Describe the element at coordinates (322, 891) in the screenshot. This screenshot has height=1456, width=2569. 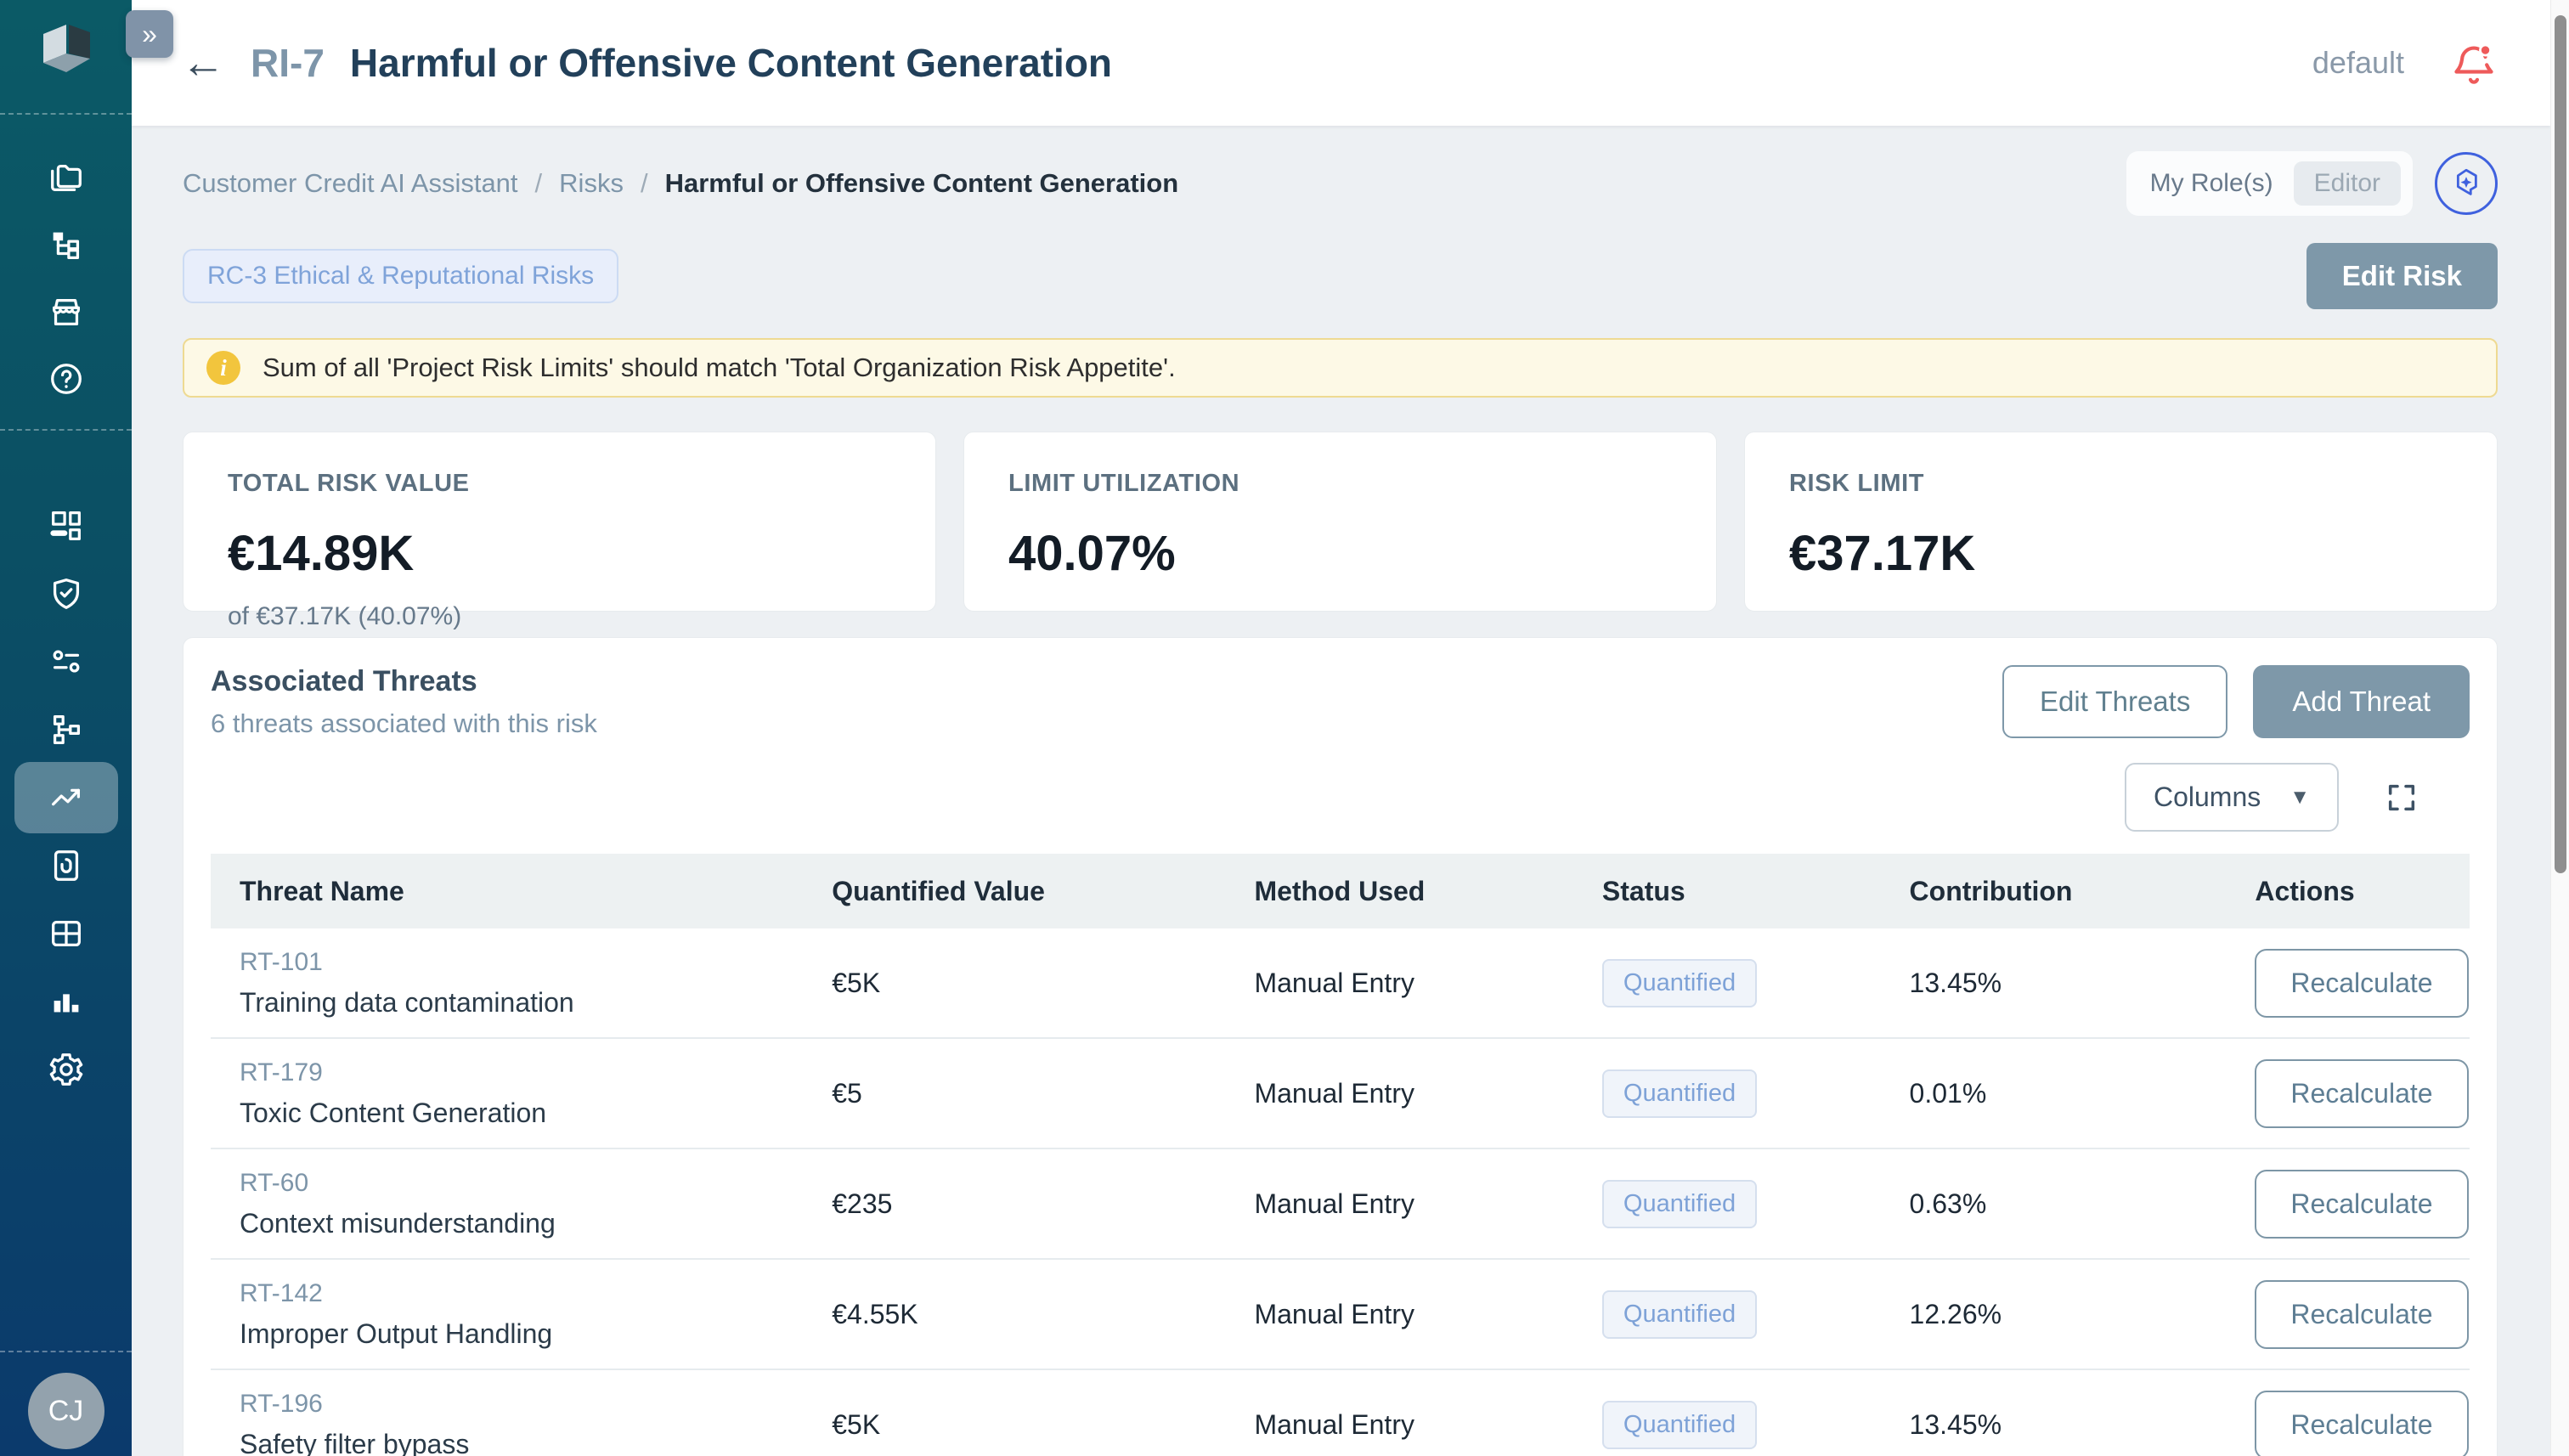
I see `column-header-threat-name: Threat Name` at that location.